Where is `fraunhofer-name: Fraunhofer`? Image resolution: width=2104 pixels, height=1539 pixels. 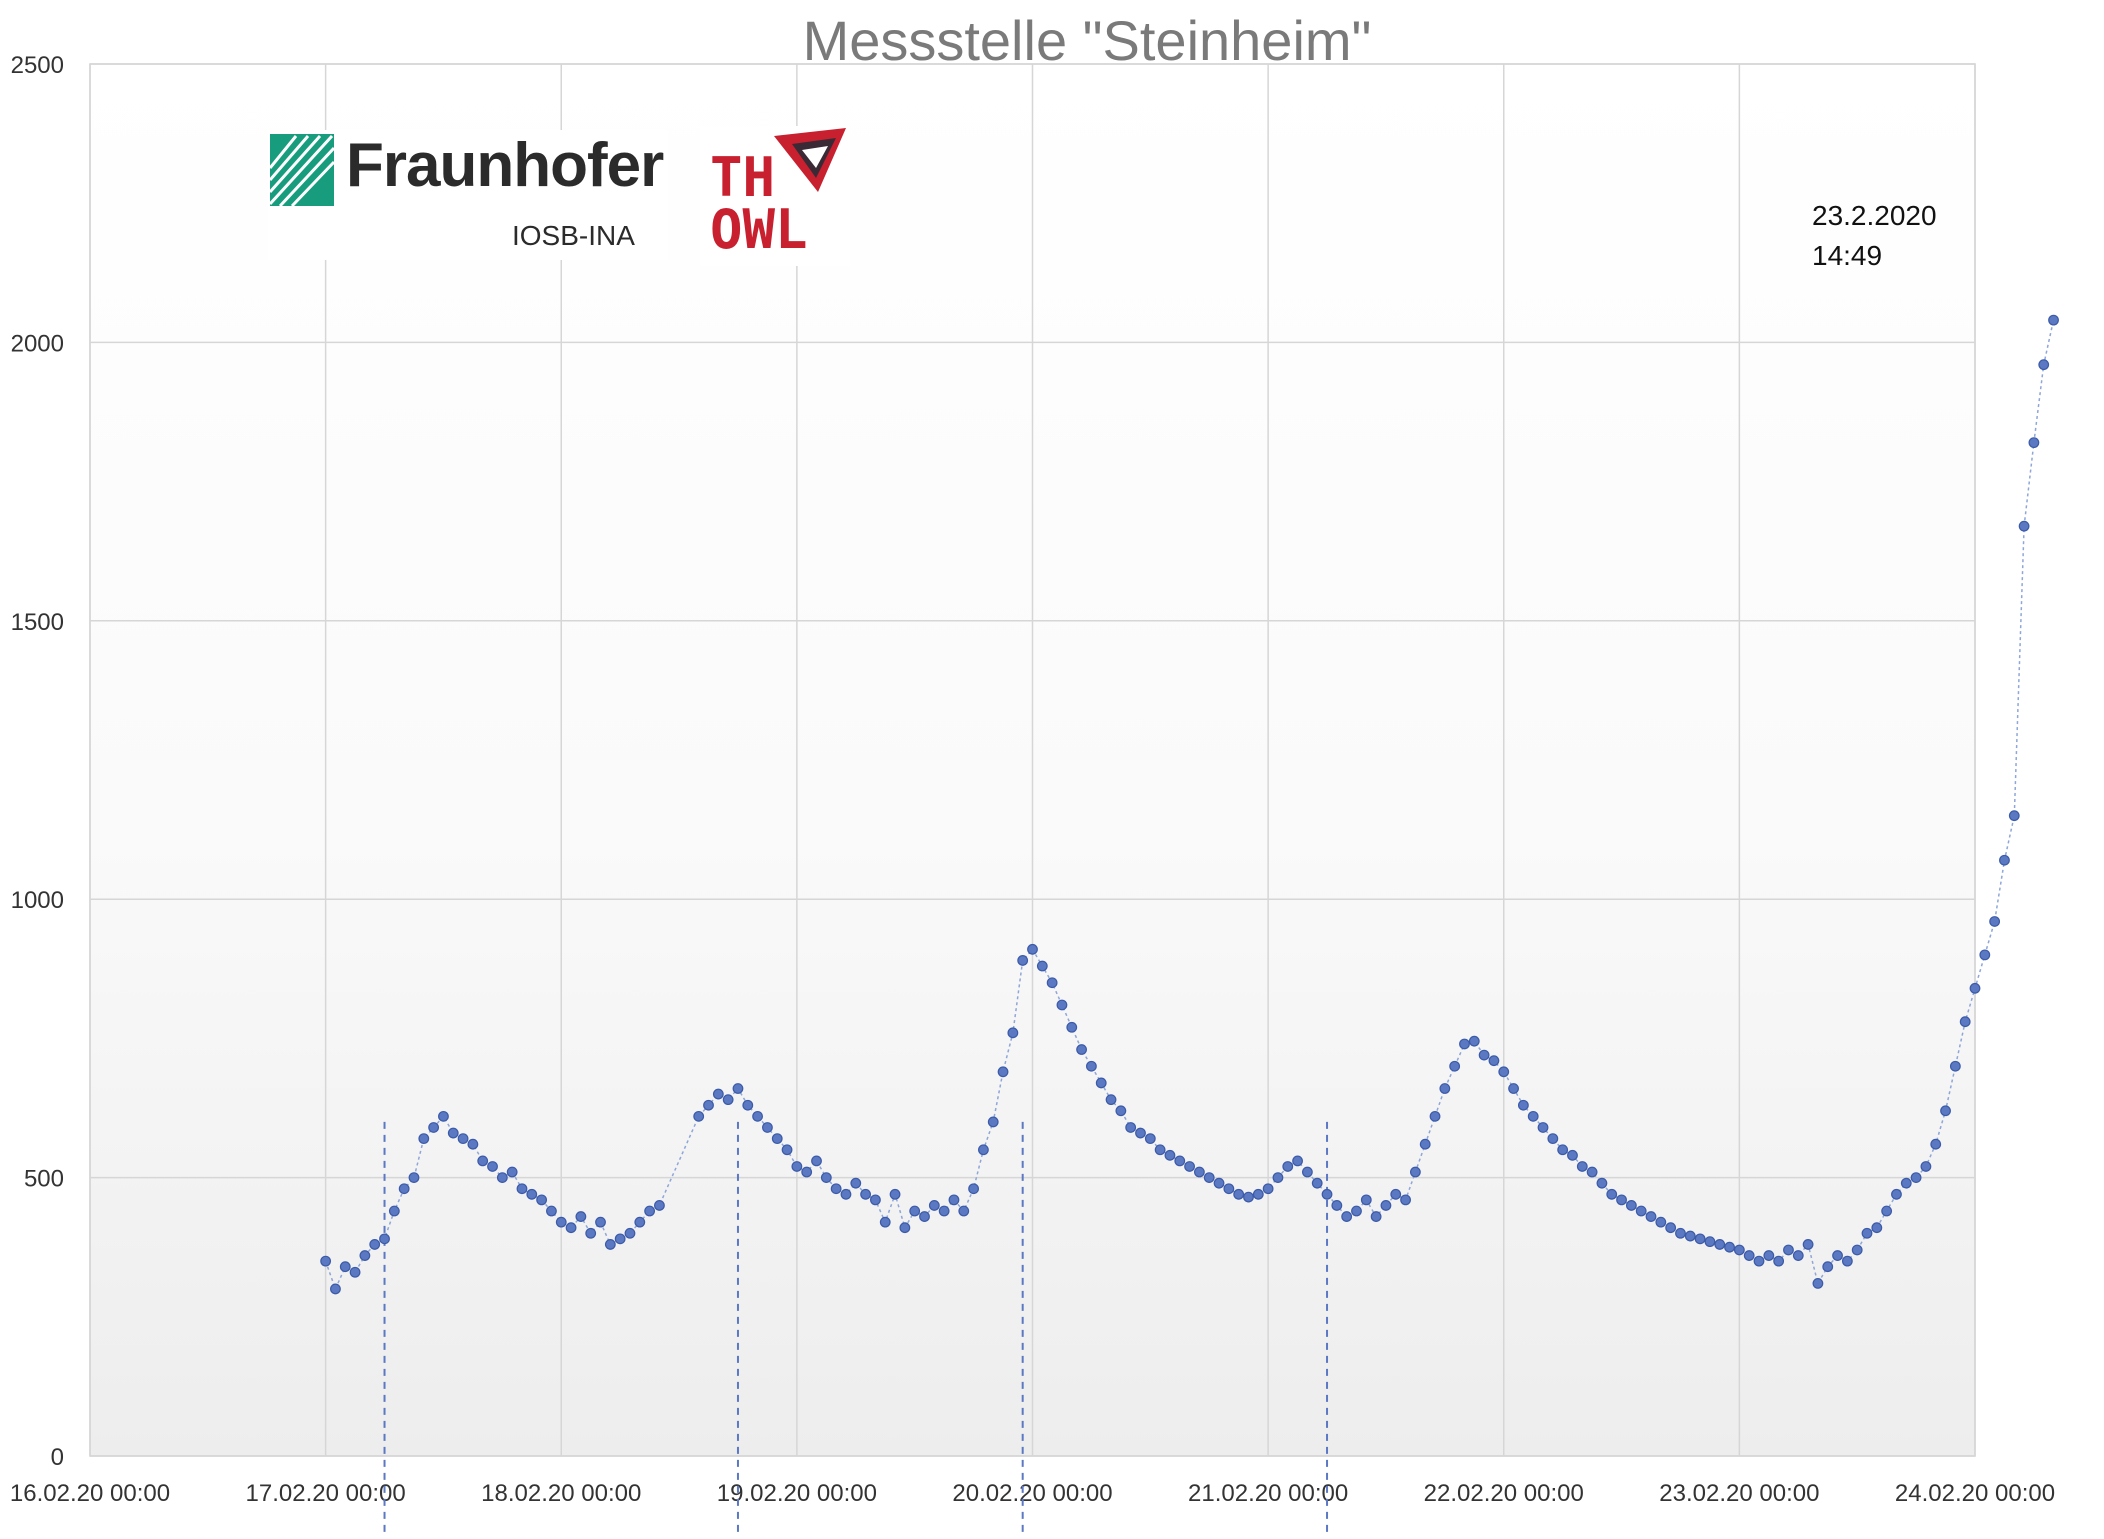 fraunhofer-name: Fraunhofer is located at coordinates (505, 165).